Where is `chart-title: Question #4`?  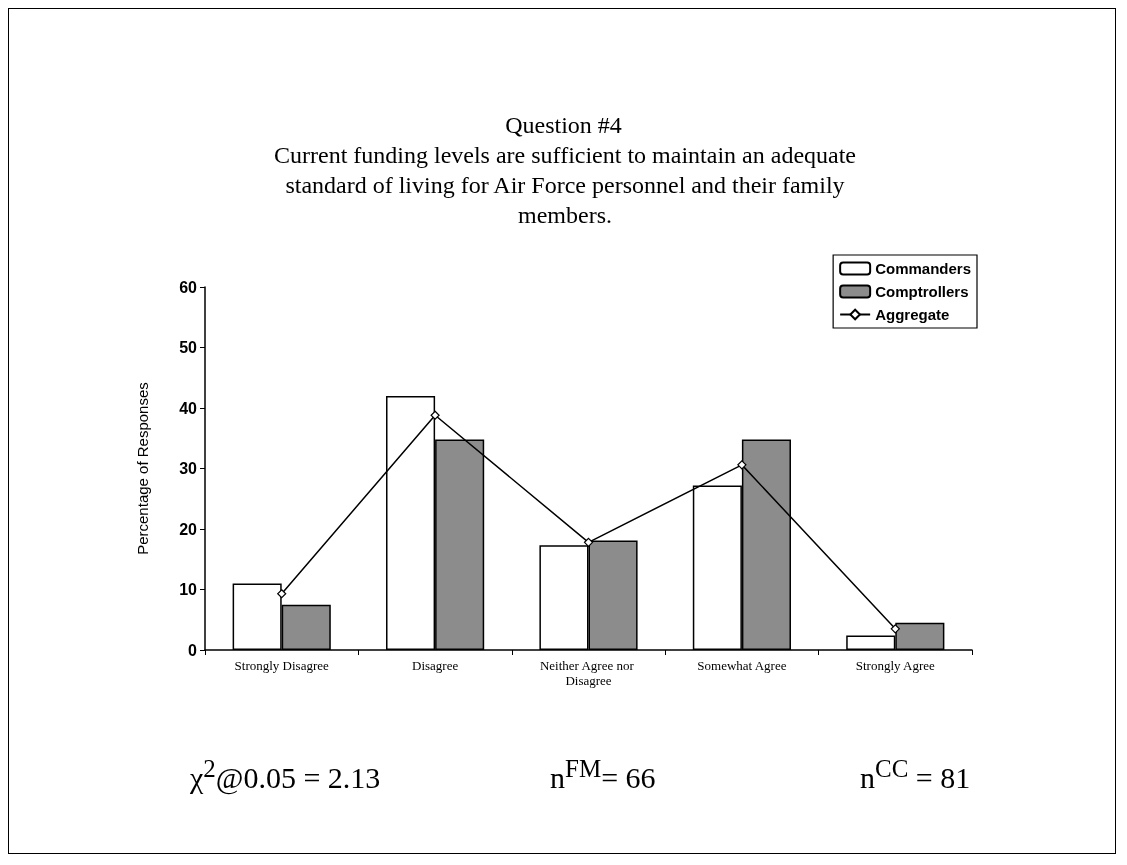
chart-title: Question #4 is located at coordinates (563, 125).